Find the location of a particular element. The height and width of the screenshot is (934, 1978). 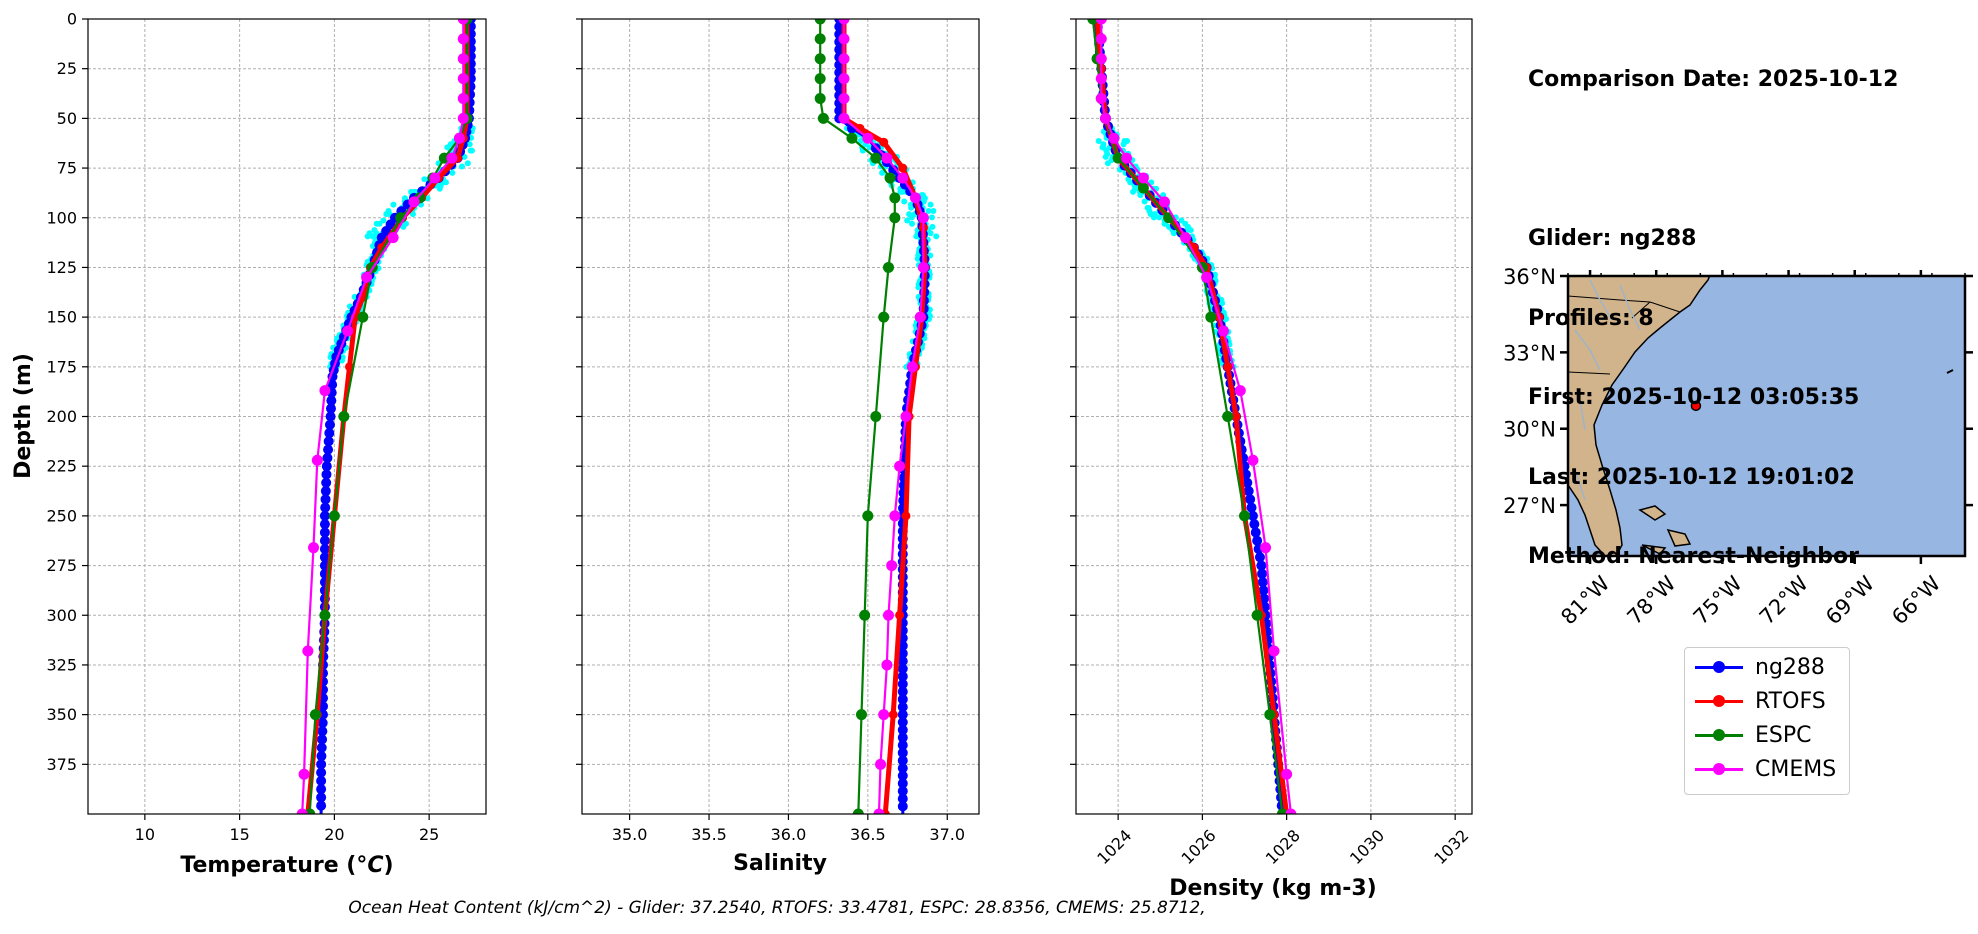

depth-tick-label: 275 is located at coordinates (61, 565).